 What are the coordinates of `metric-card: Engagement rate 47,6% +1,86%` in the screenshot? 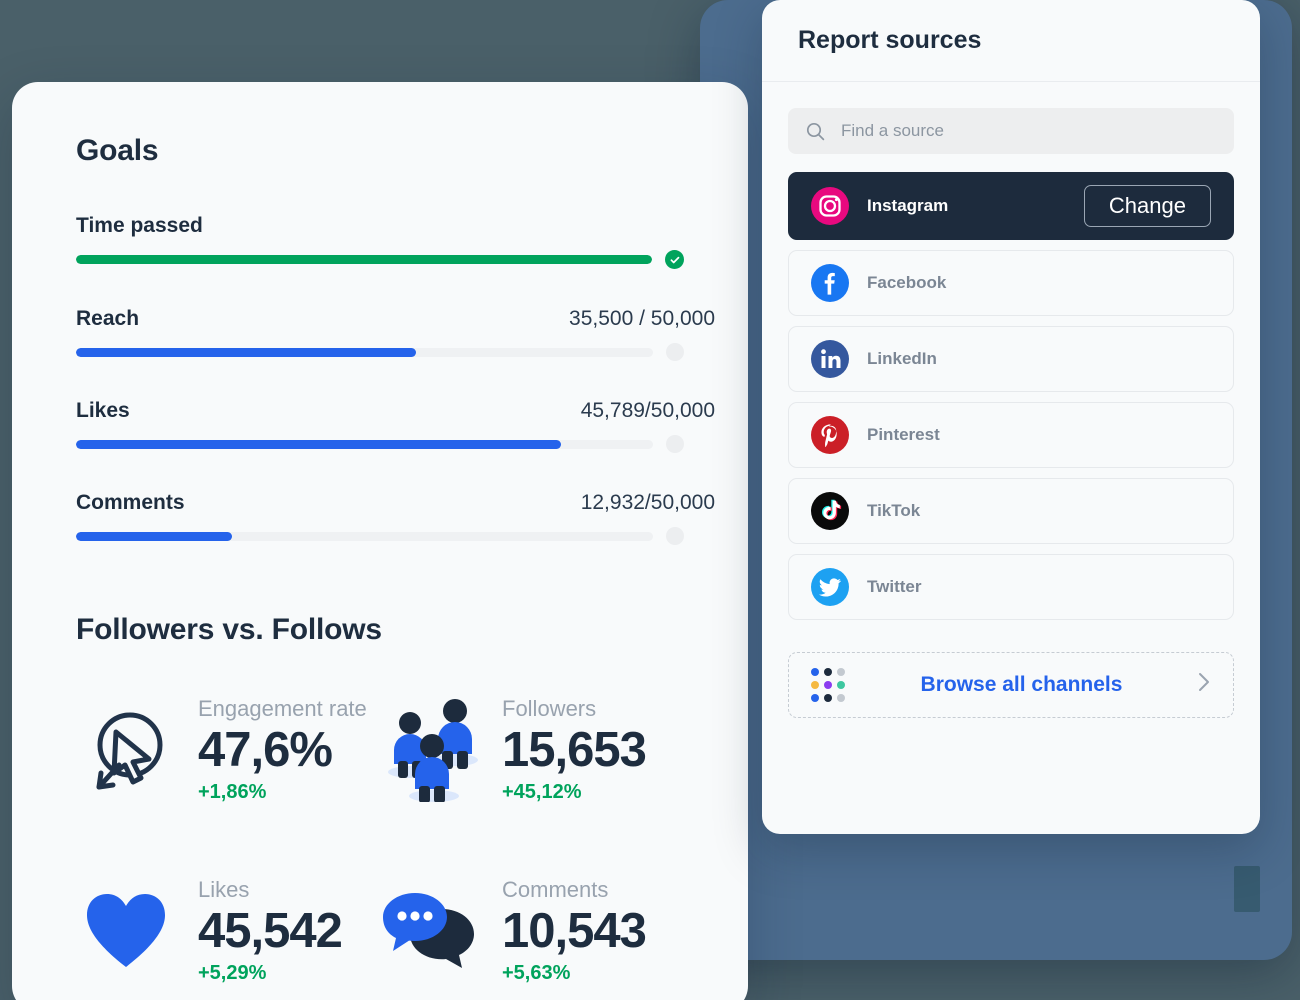 It's located at (228, 749).